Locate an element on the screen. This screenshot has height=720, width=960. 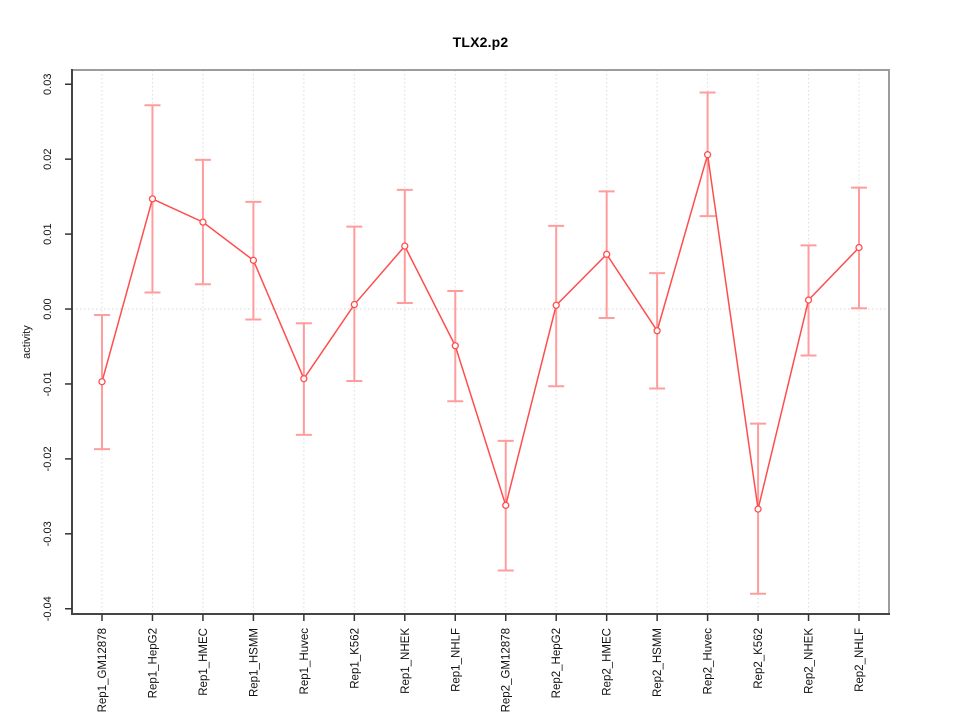
x-category-label: Rep1_GM12878 is located at coordinates (103, 670).